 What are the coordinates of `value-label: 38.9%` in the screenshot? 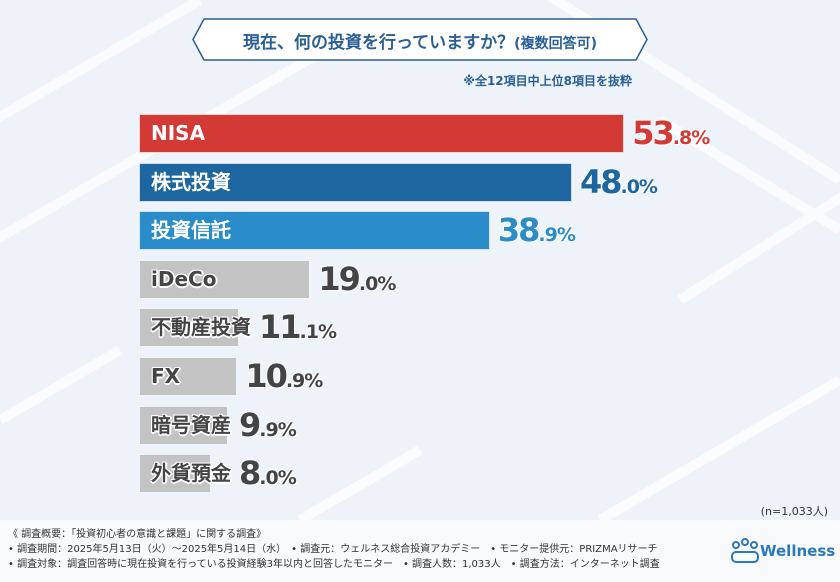 It's located at (536, 230).